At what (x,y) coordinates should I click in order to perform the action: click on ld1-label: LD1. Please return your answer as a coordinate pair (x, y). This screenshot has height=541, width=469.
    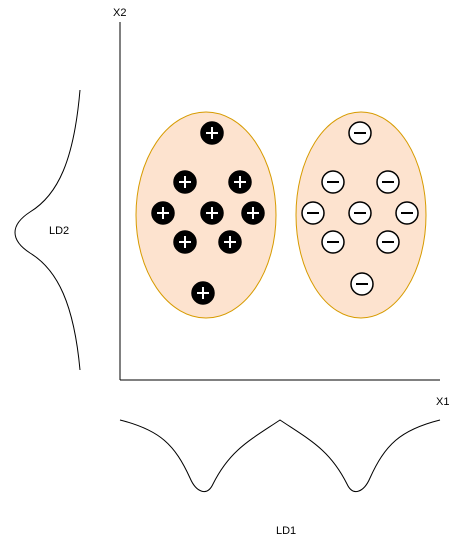
    Looking at the image, I should click on (286, 531).